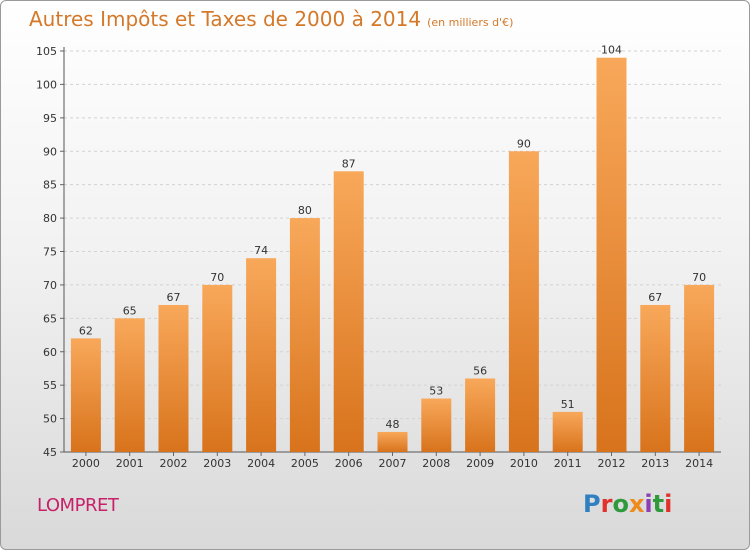 The height and width of the screenshot is (550, 750). What do you see at coordinates (50, 352) in the screenshot?
I see `y-tick-label: 60` at bounding box center [50, 352].